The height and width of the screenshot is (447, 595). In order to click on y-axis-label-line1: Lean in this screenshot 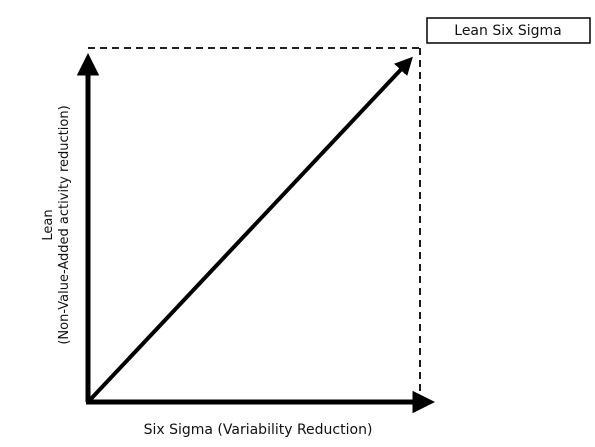, I will do `click(48, 224)`.